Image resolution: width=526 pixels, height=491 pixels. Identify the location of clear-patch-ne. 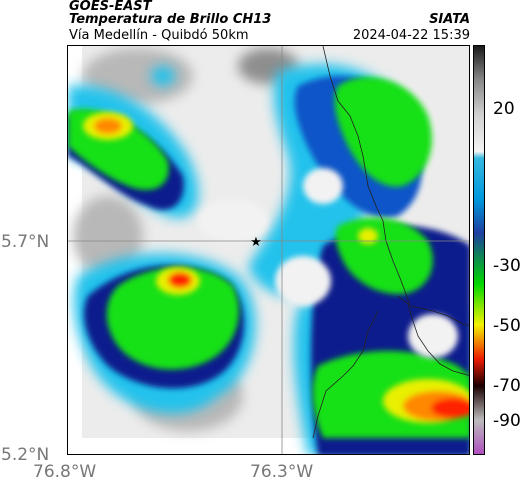
(323, 186).